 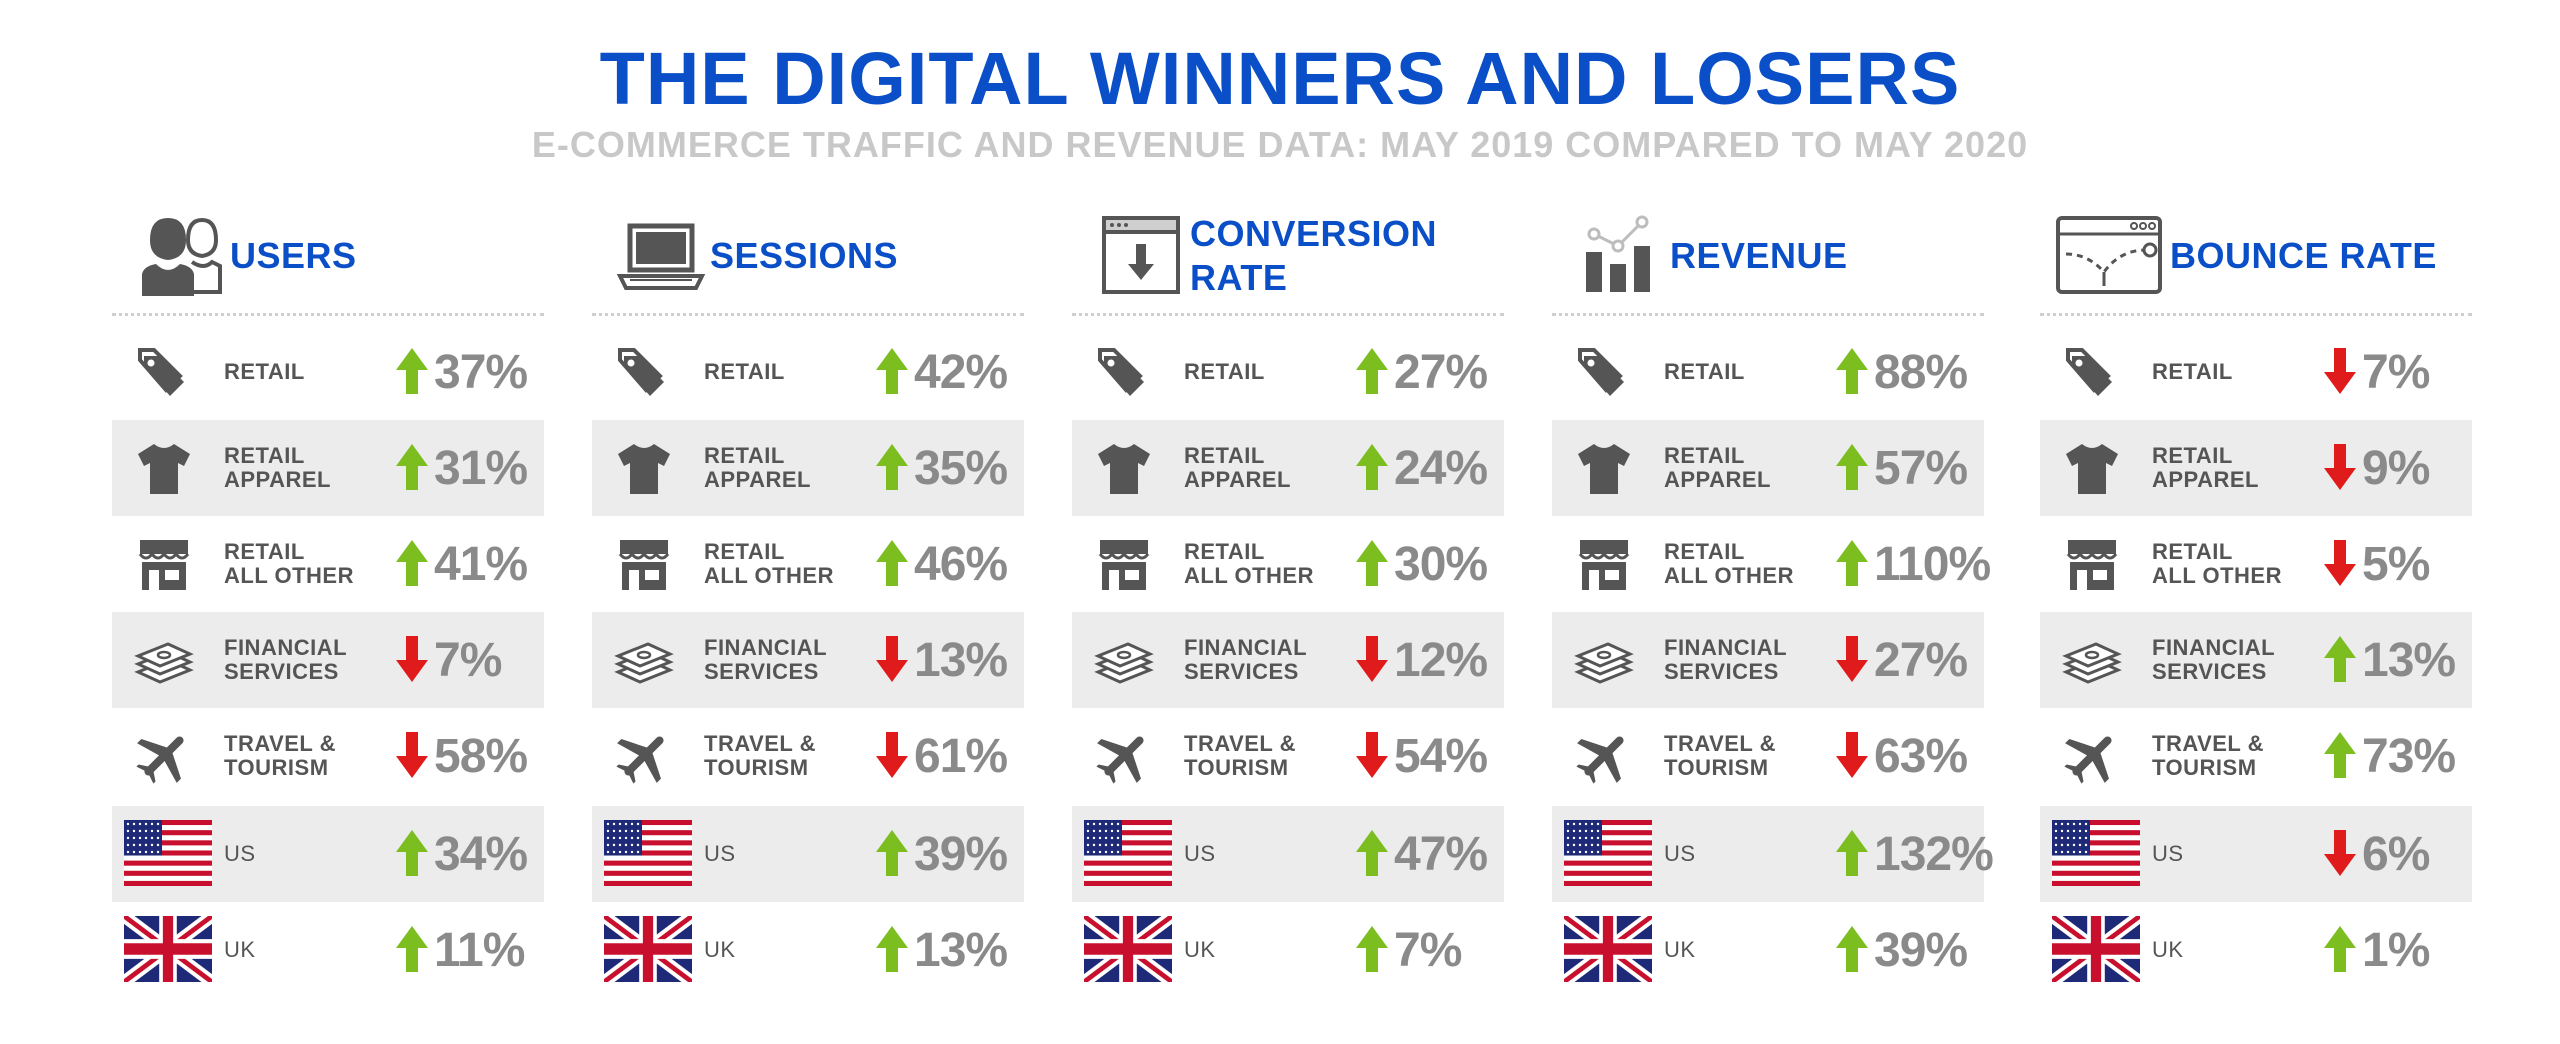 What do you see at coordinates (2409, 756) in the screenshot?
I see `percent-change-value: 73%` at bounding box center [2409, 756].